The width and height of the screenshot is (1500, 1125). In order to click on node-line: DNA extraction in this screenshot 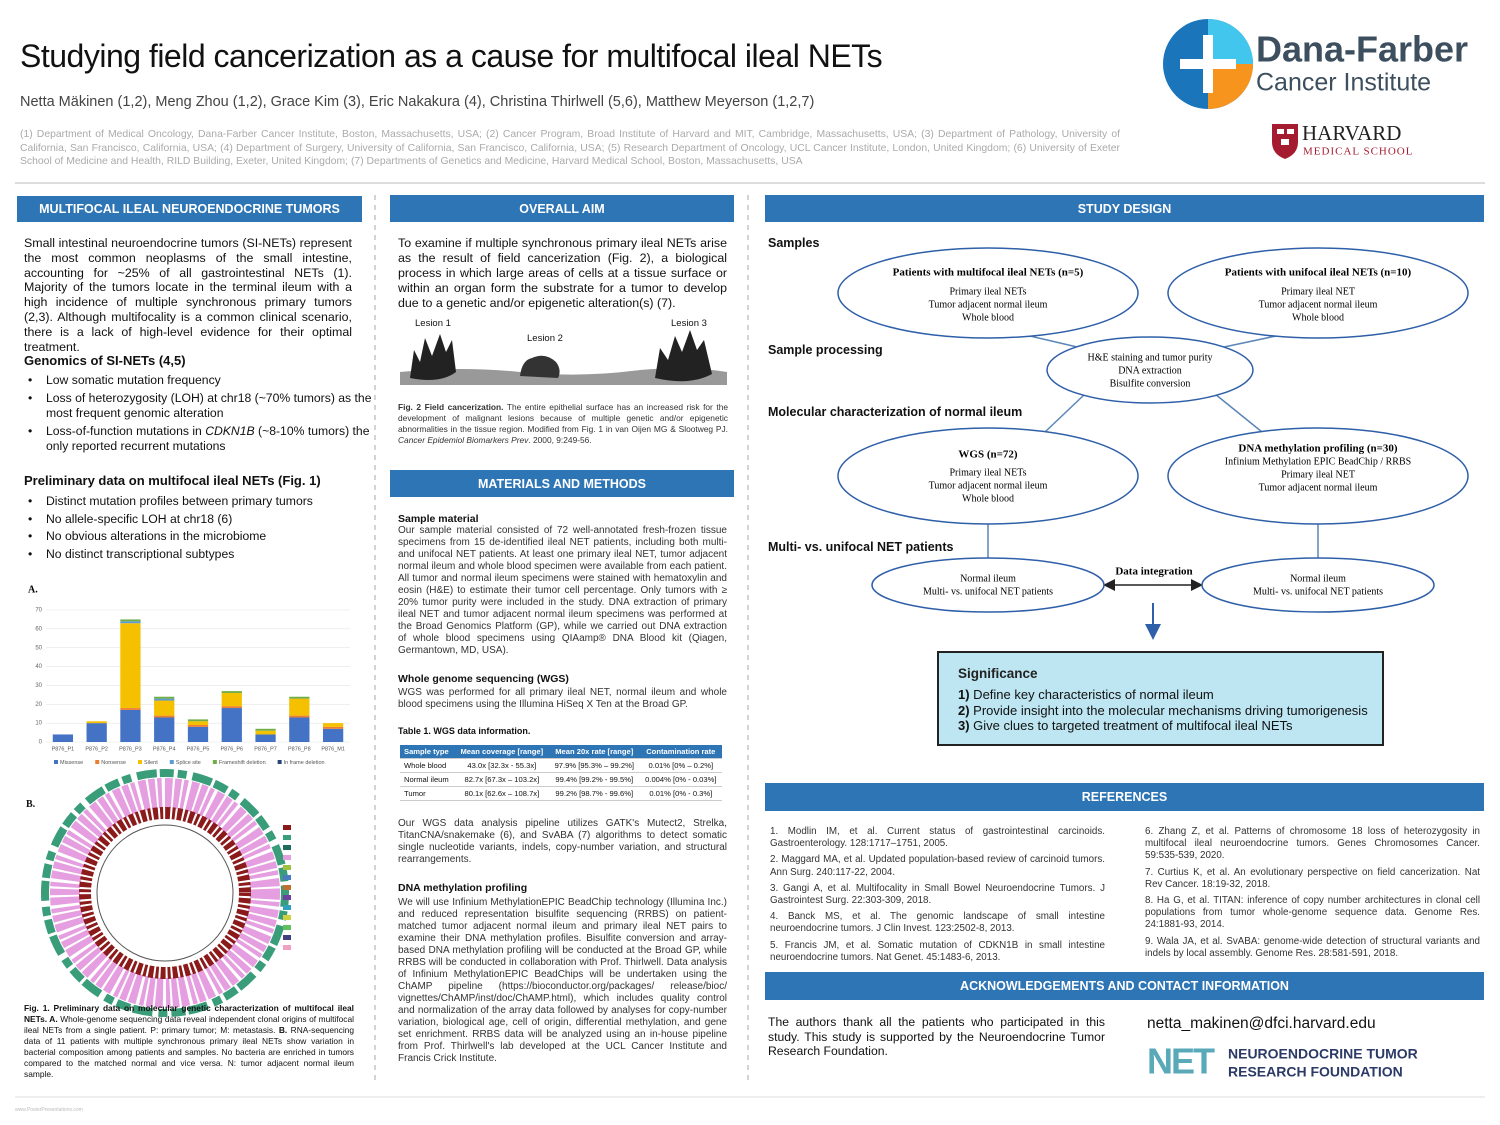, I will do `click(1150, 370)`.